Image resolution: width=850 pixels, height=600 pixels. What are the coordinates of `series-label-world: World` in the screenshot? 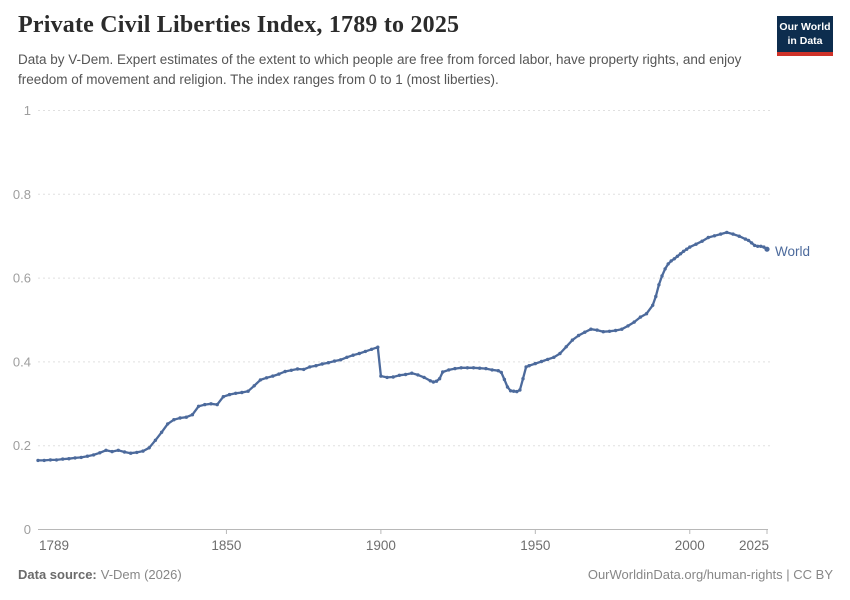 It's located at (793, 251).